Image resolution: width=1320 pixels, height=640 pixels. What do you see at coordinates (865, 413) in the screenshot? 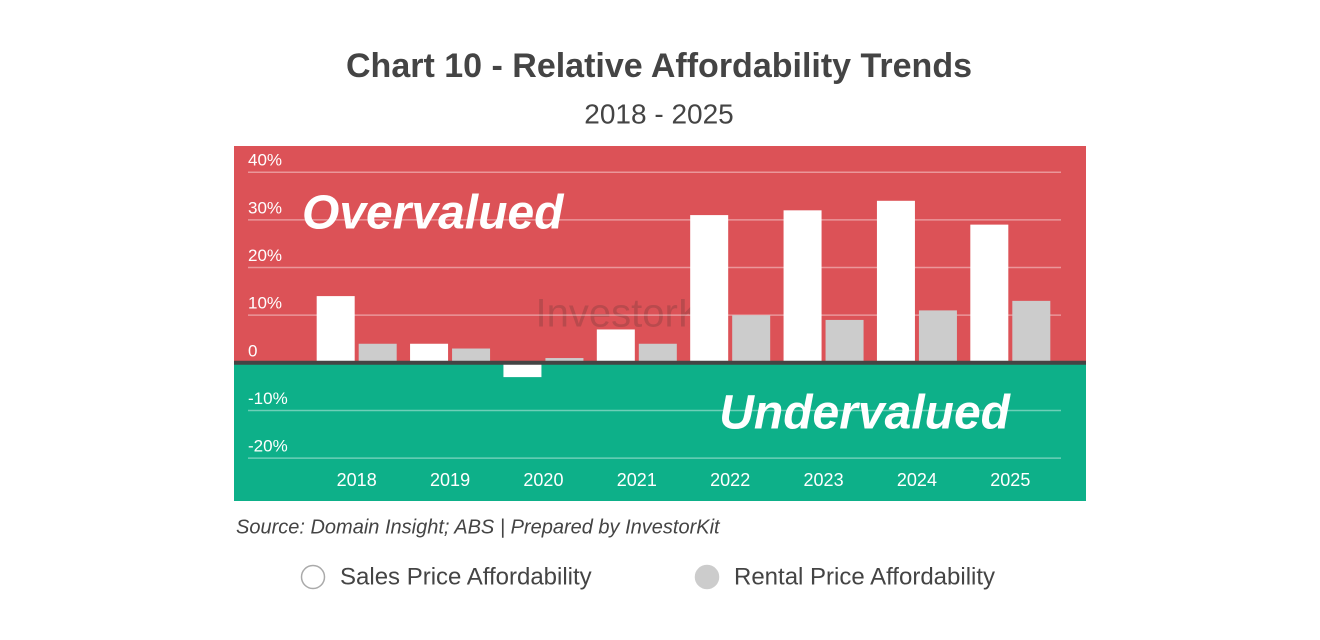
I see `annotation: Undervalued` at bounding box center [865, 413].